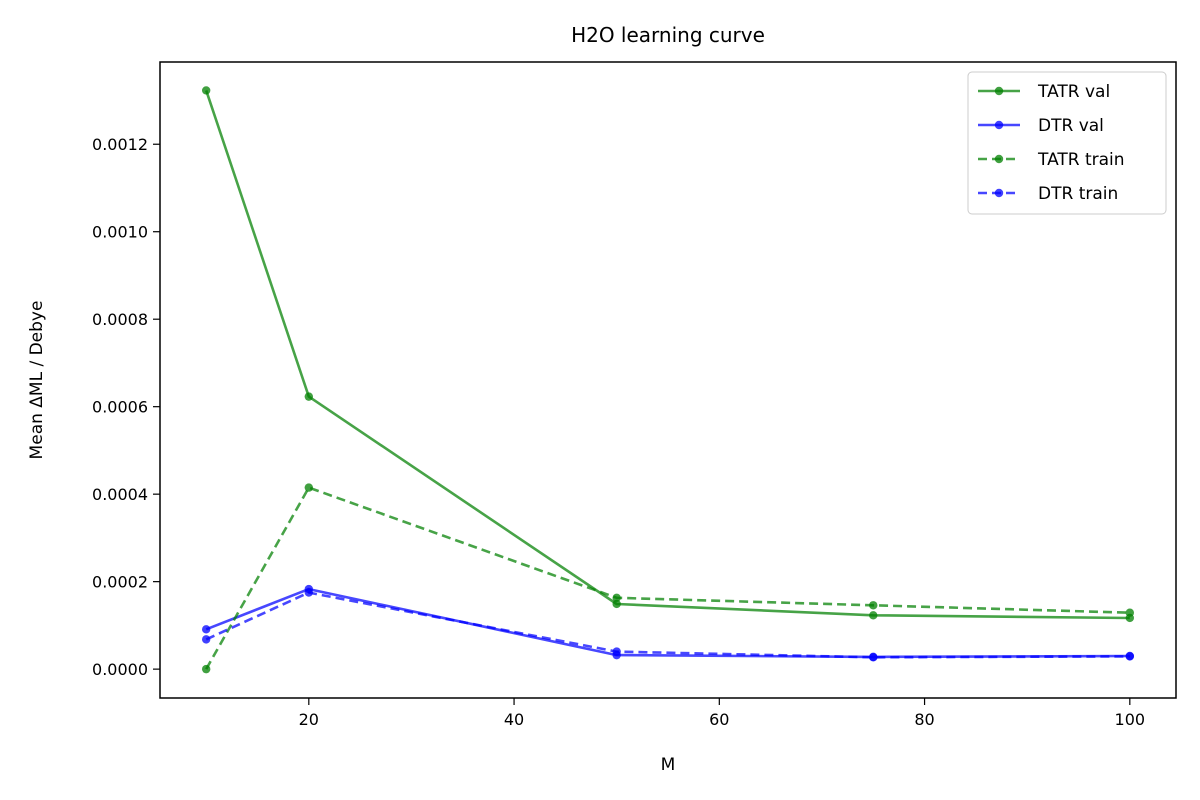 The width and height of the screenshot is (1200, 800). What do you see at coordinates (999, 193) in the screenshot?
I see `legend-marker-dtr-train` at bounding box center [999, 193].